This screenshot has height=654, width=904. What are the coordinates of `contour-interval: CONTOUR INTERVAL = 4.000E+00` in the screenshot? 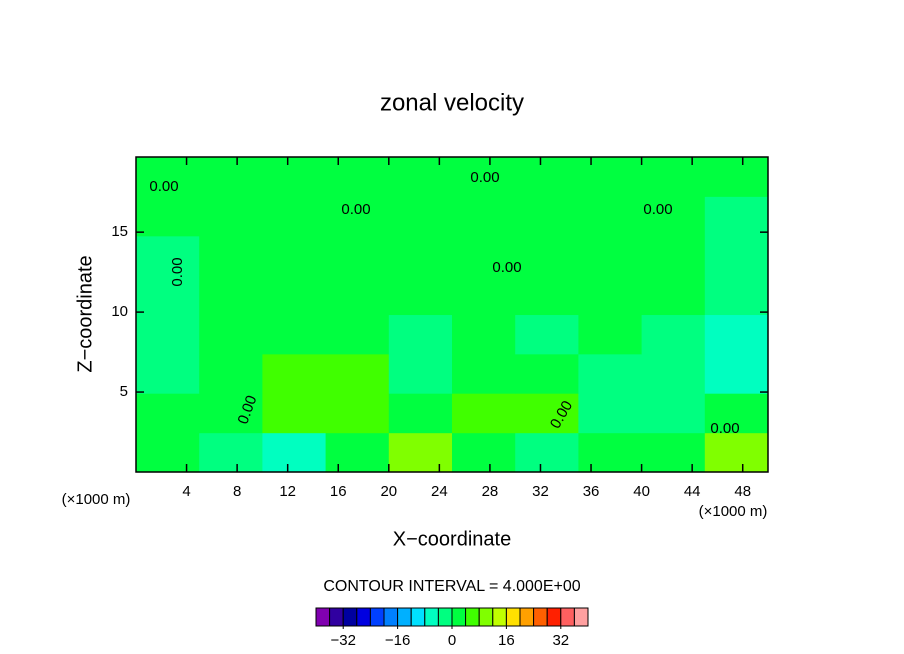 It's located at (451, 586).